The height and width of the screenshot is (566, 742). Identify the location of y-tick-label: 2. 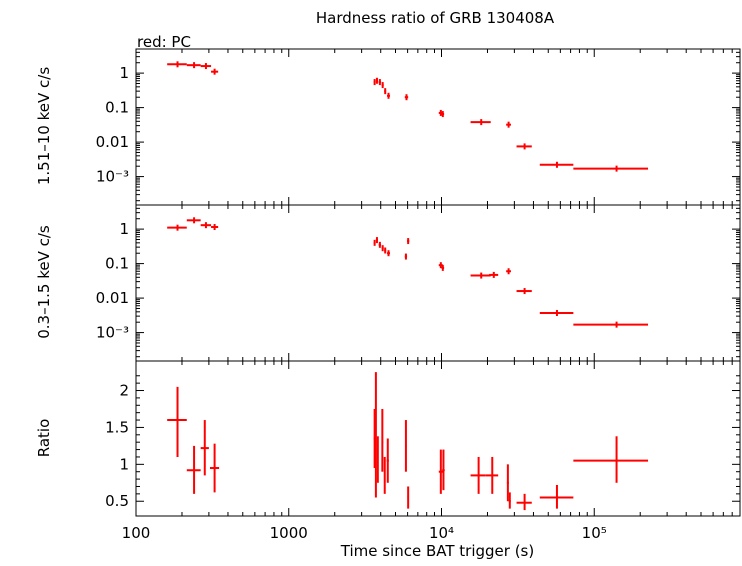
(124, 391).